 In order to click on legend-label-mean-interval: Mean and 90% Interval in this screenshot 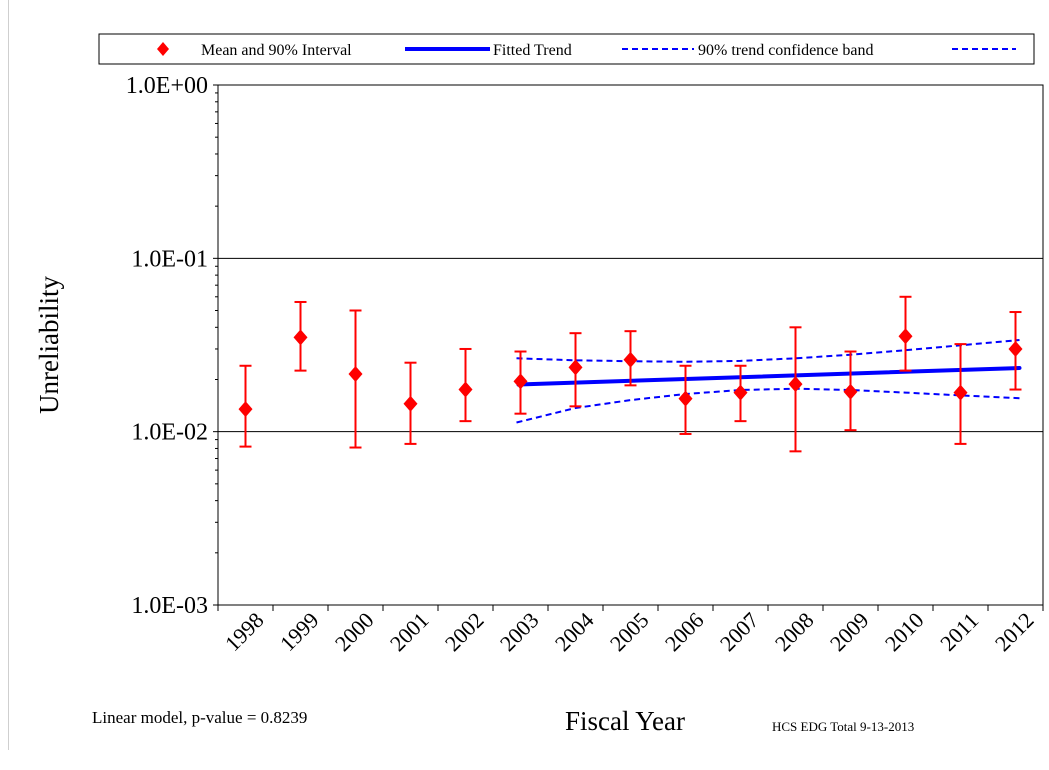, I will do `click(276, 50)`.